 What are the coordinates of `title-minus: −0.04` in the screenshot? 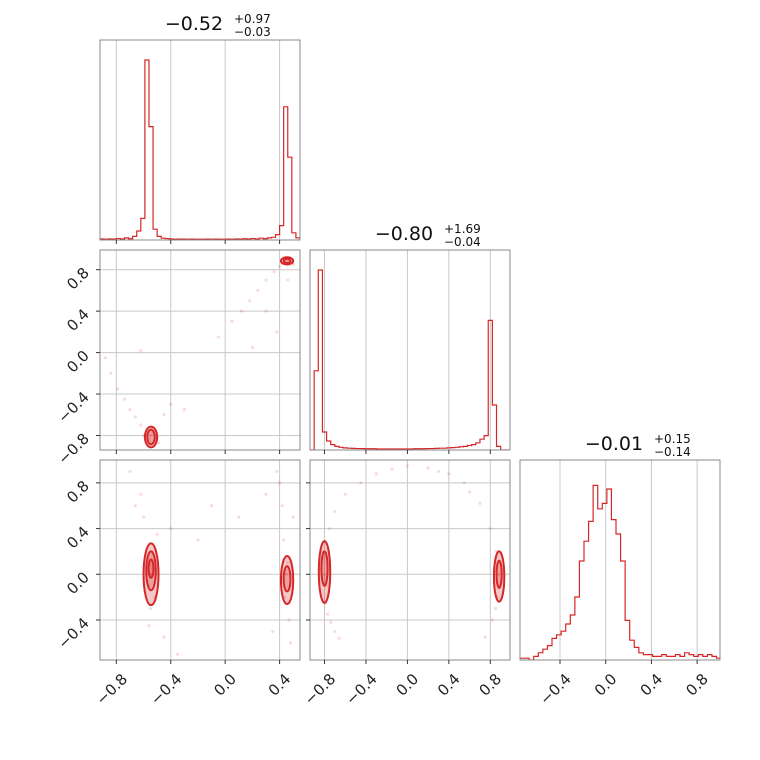 It's located at (462, 242).